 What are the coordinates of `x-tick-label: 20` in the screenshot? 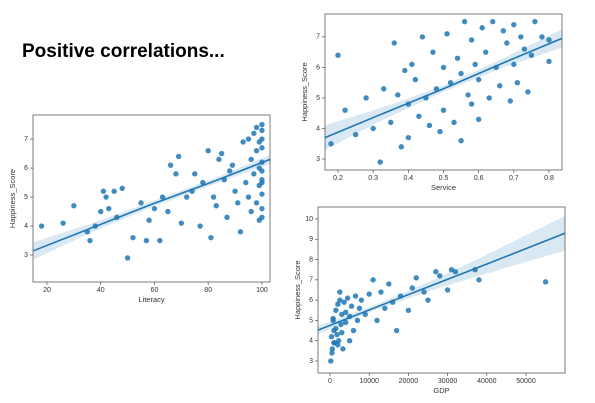 It's located at (47, 290).